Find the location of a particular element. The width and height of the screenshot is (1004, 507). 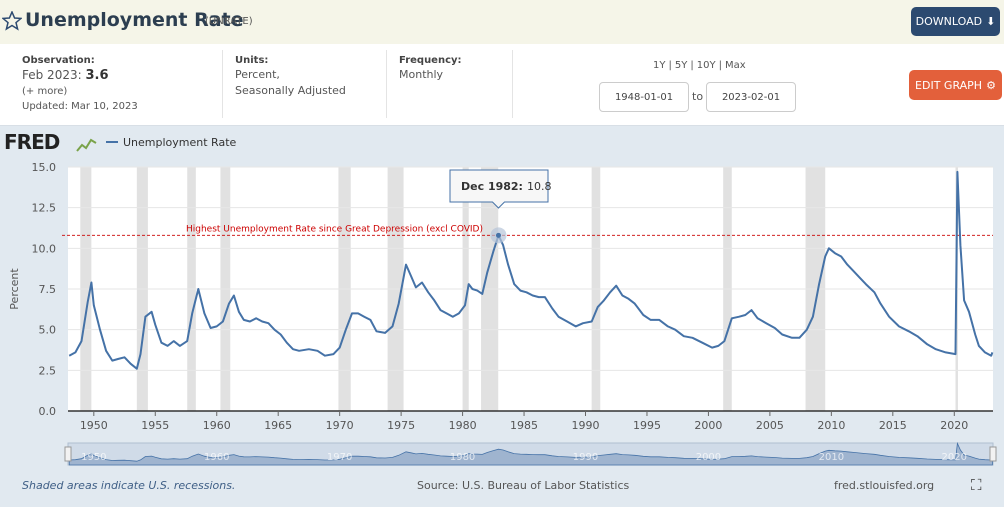

tooltip-text: Dec 1982: 10.8 is located at coordinates (506, 186).